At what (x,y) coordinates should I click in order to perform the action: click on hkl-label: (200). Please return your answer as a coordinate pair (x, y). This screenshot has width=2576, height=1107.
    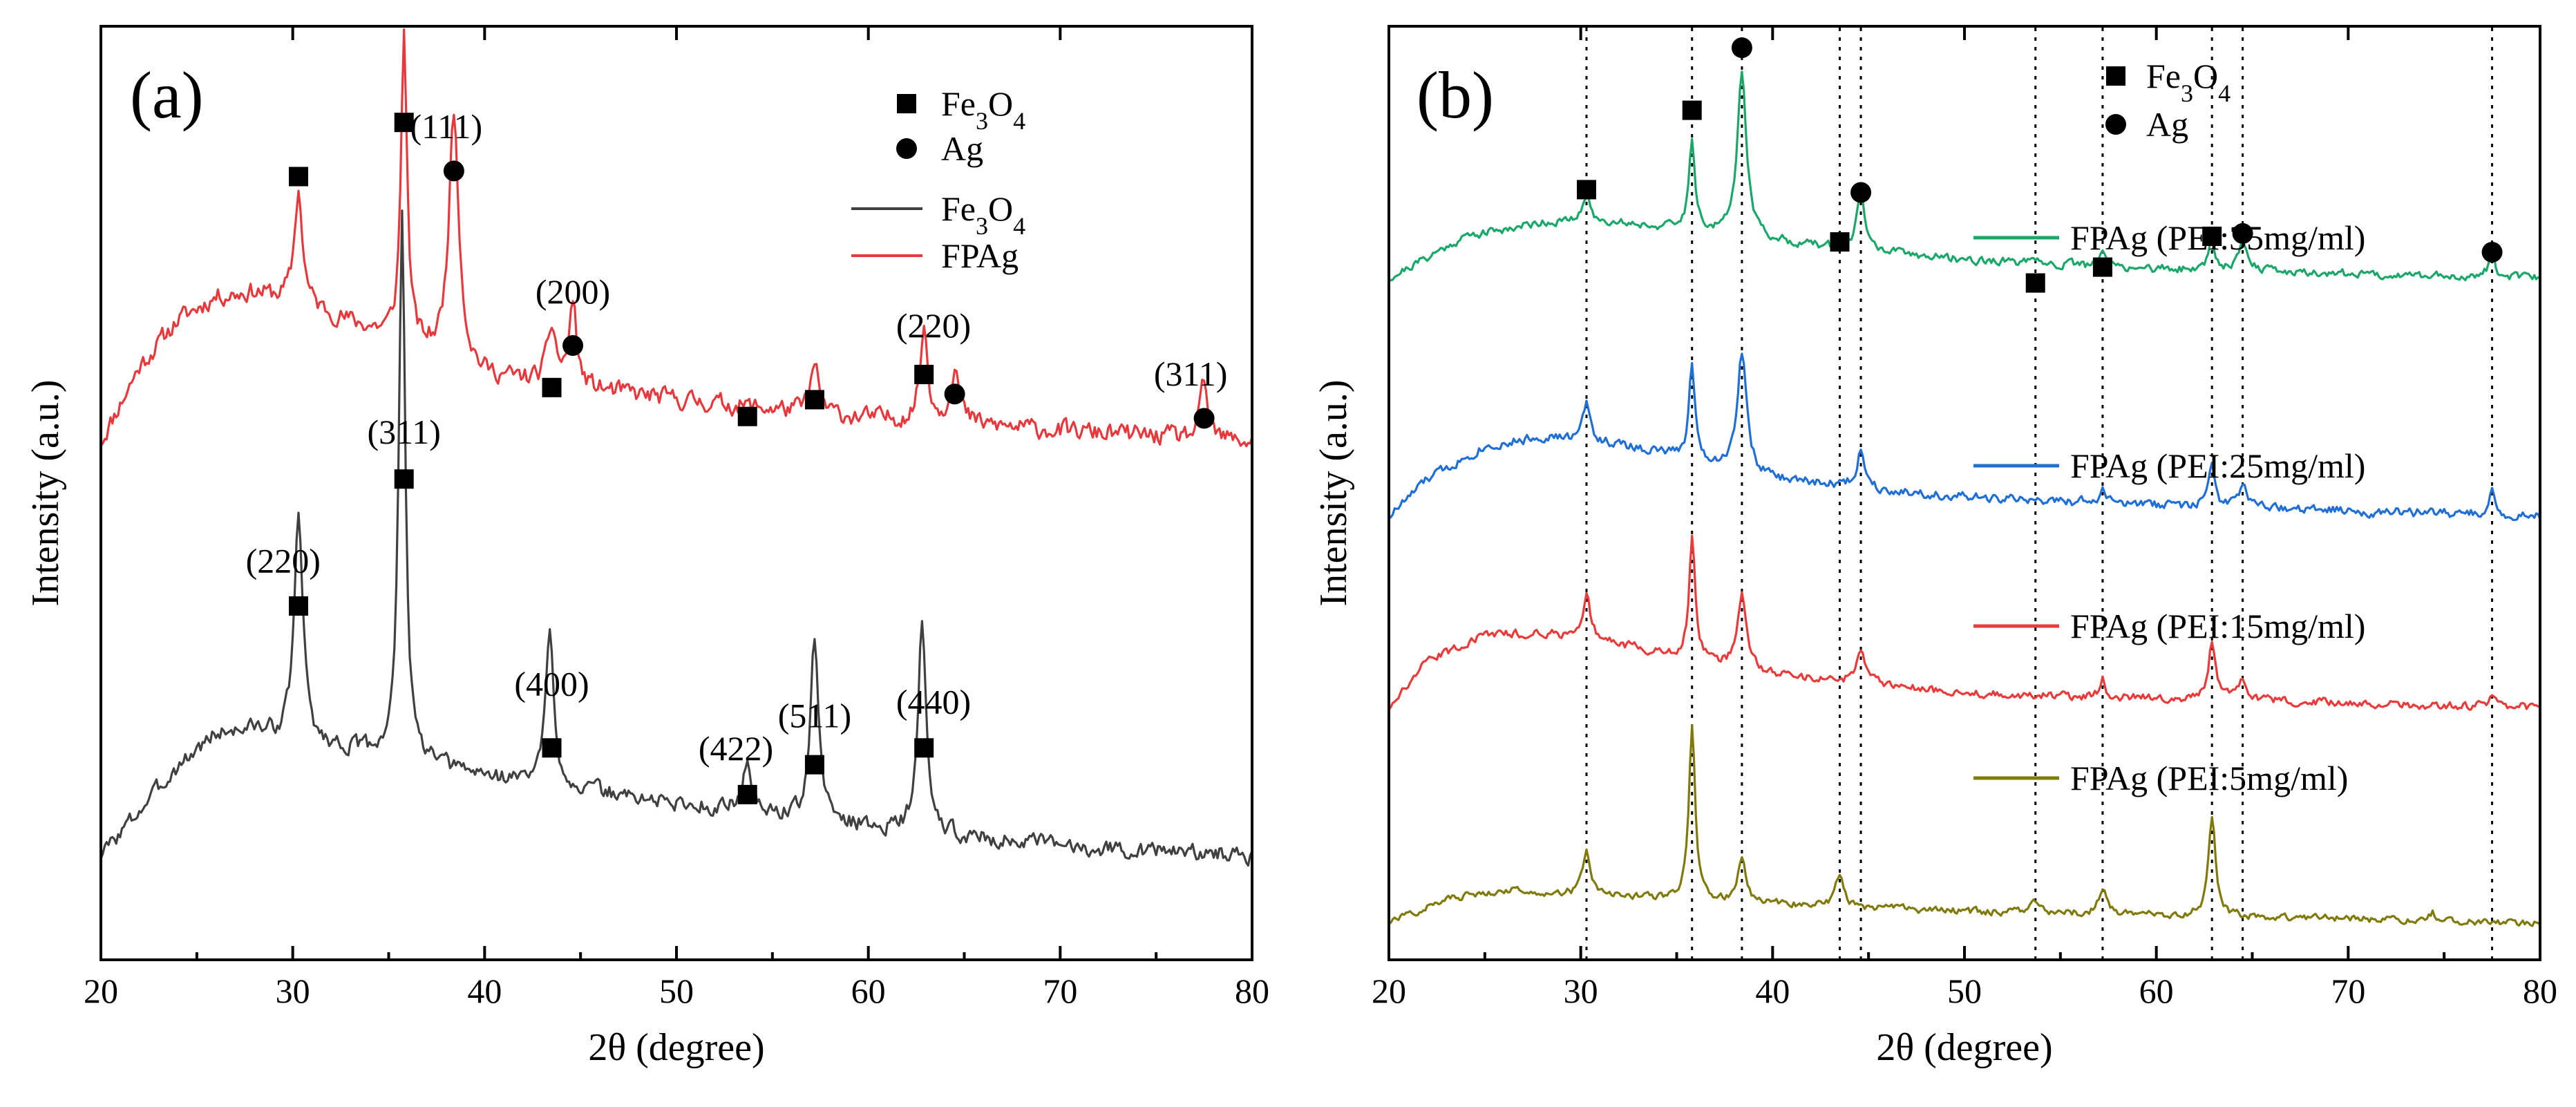
    Looking at the image, I should click on (573, 291).